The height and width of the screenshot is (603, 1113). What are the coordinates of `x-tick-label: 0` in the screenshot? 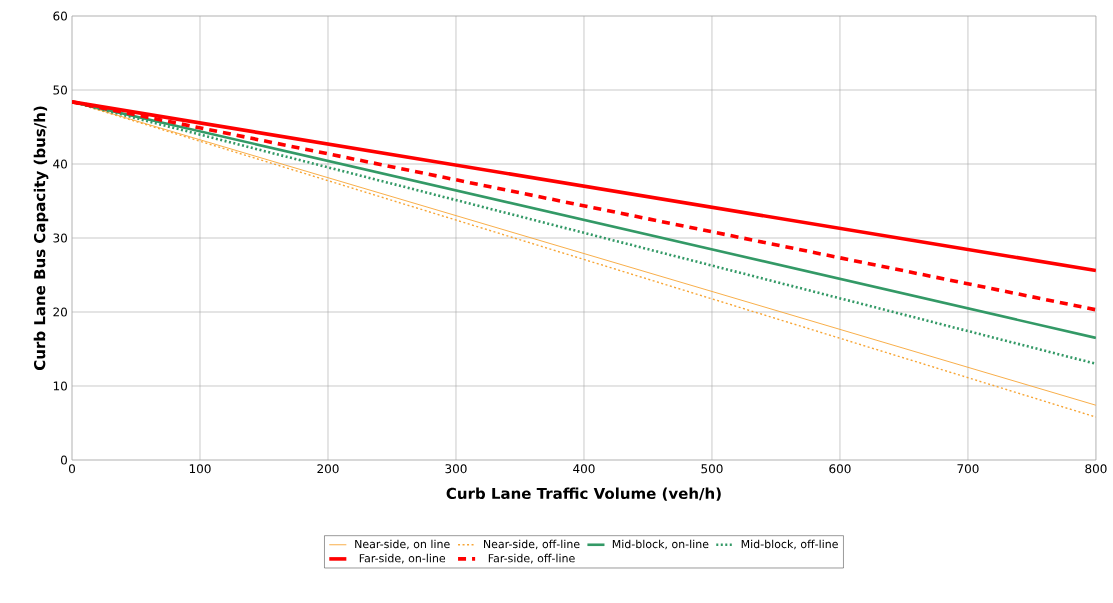 It's located at (72, 469).